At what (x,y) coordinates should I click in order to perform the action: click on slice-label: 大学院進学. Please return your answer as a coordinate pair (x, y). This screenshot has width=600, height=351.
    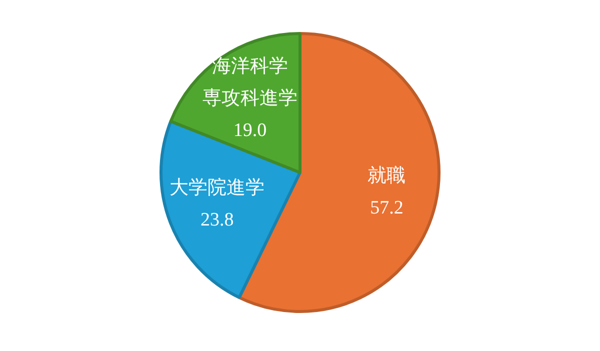
    Looking at the image, I should click on (217, 188).